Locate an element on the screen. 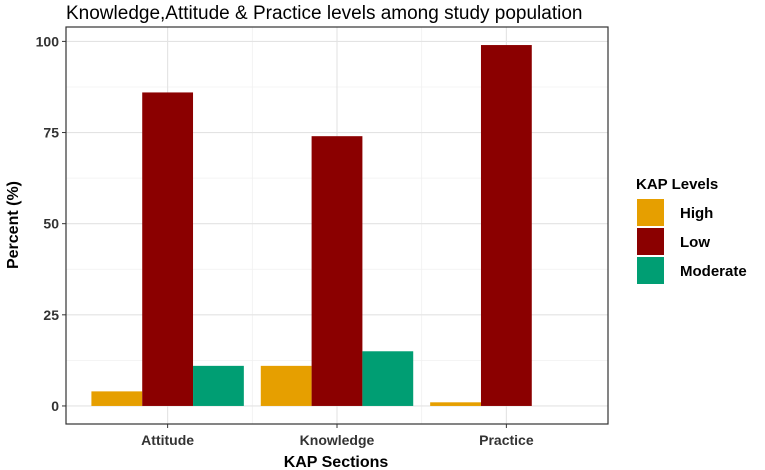 This screenshot has width=765, height=470. y-tick-label: 25 is located at coordinates (51, 315).